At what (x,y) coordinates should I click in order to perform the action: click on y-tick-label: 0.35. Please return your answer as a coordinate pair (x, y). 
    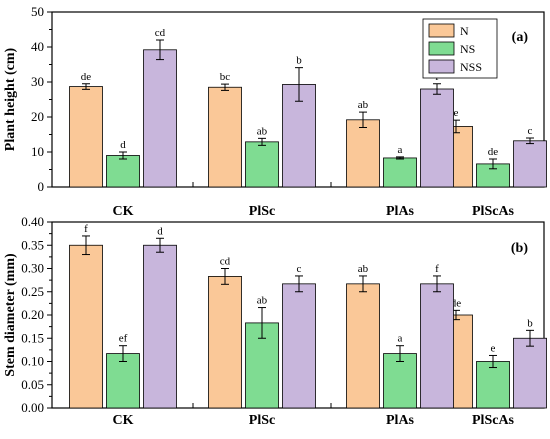
    Looking at the image, I should click on (32, 244).